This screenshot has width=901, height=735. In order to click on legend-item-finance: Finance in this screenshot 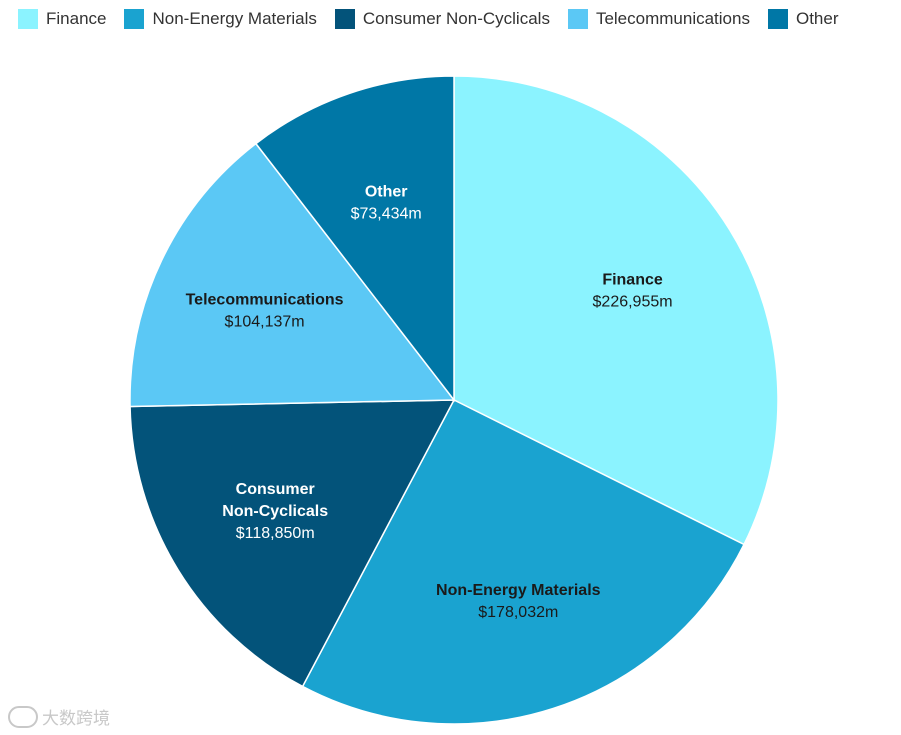, I will do `click(62, 19)`.